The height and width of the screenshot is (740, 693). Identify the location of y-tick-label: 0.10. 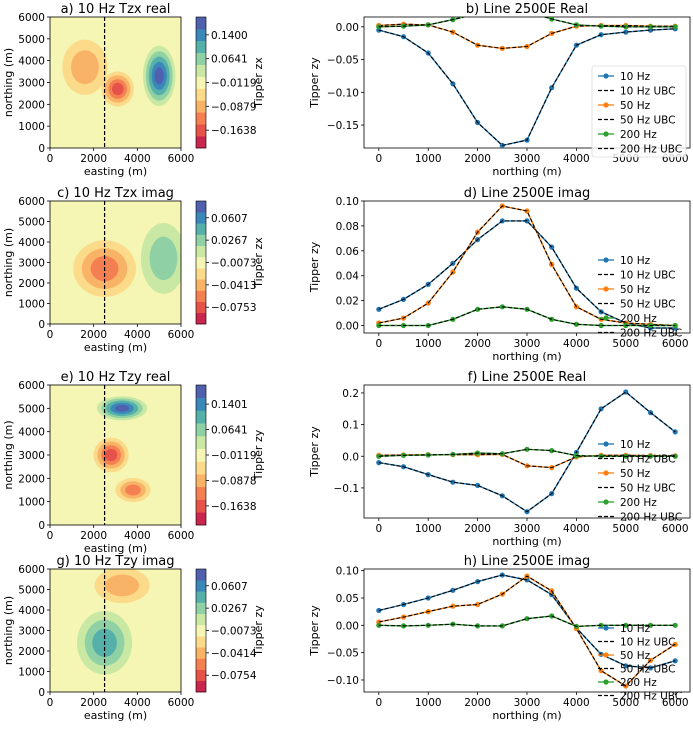
(347, 202).